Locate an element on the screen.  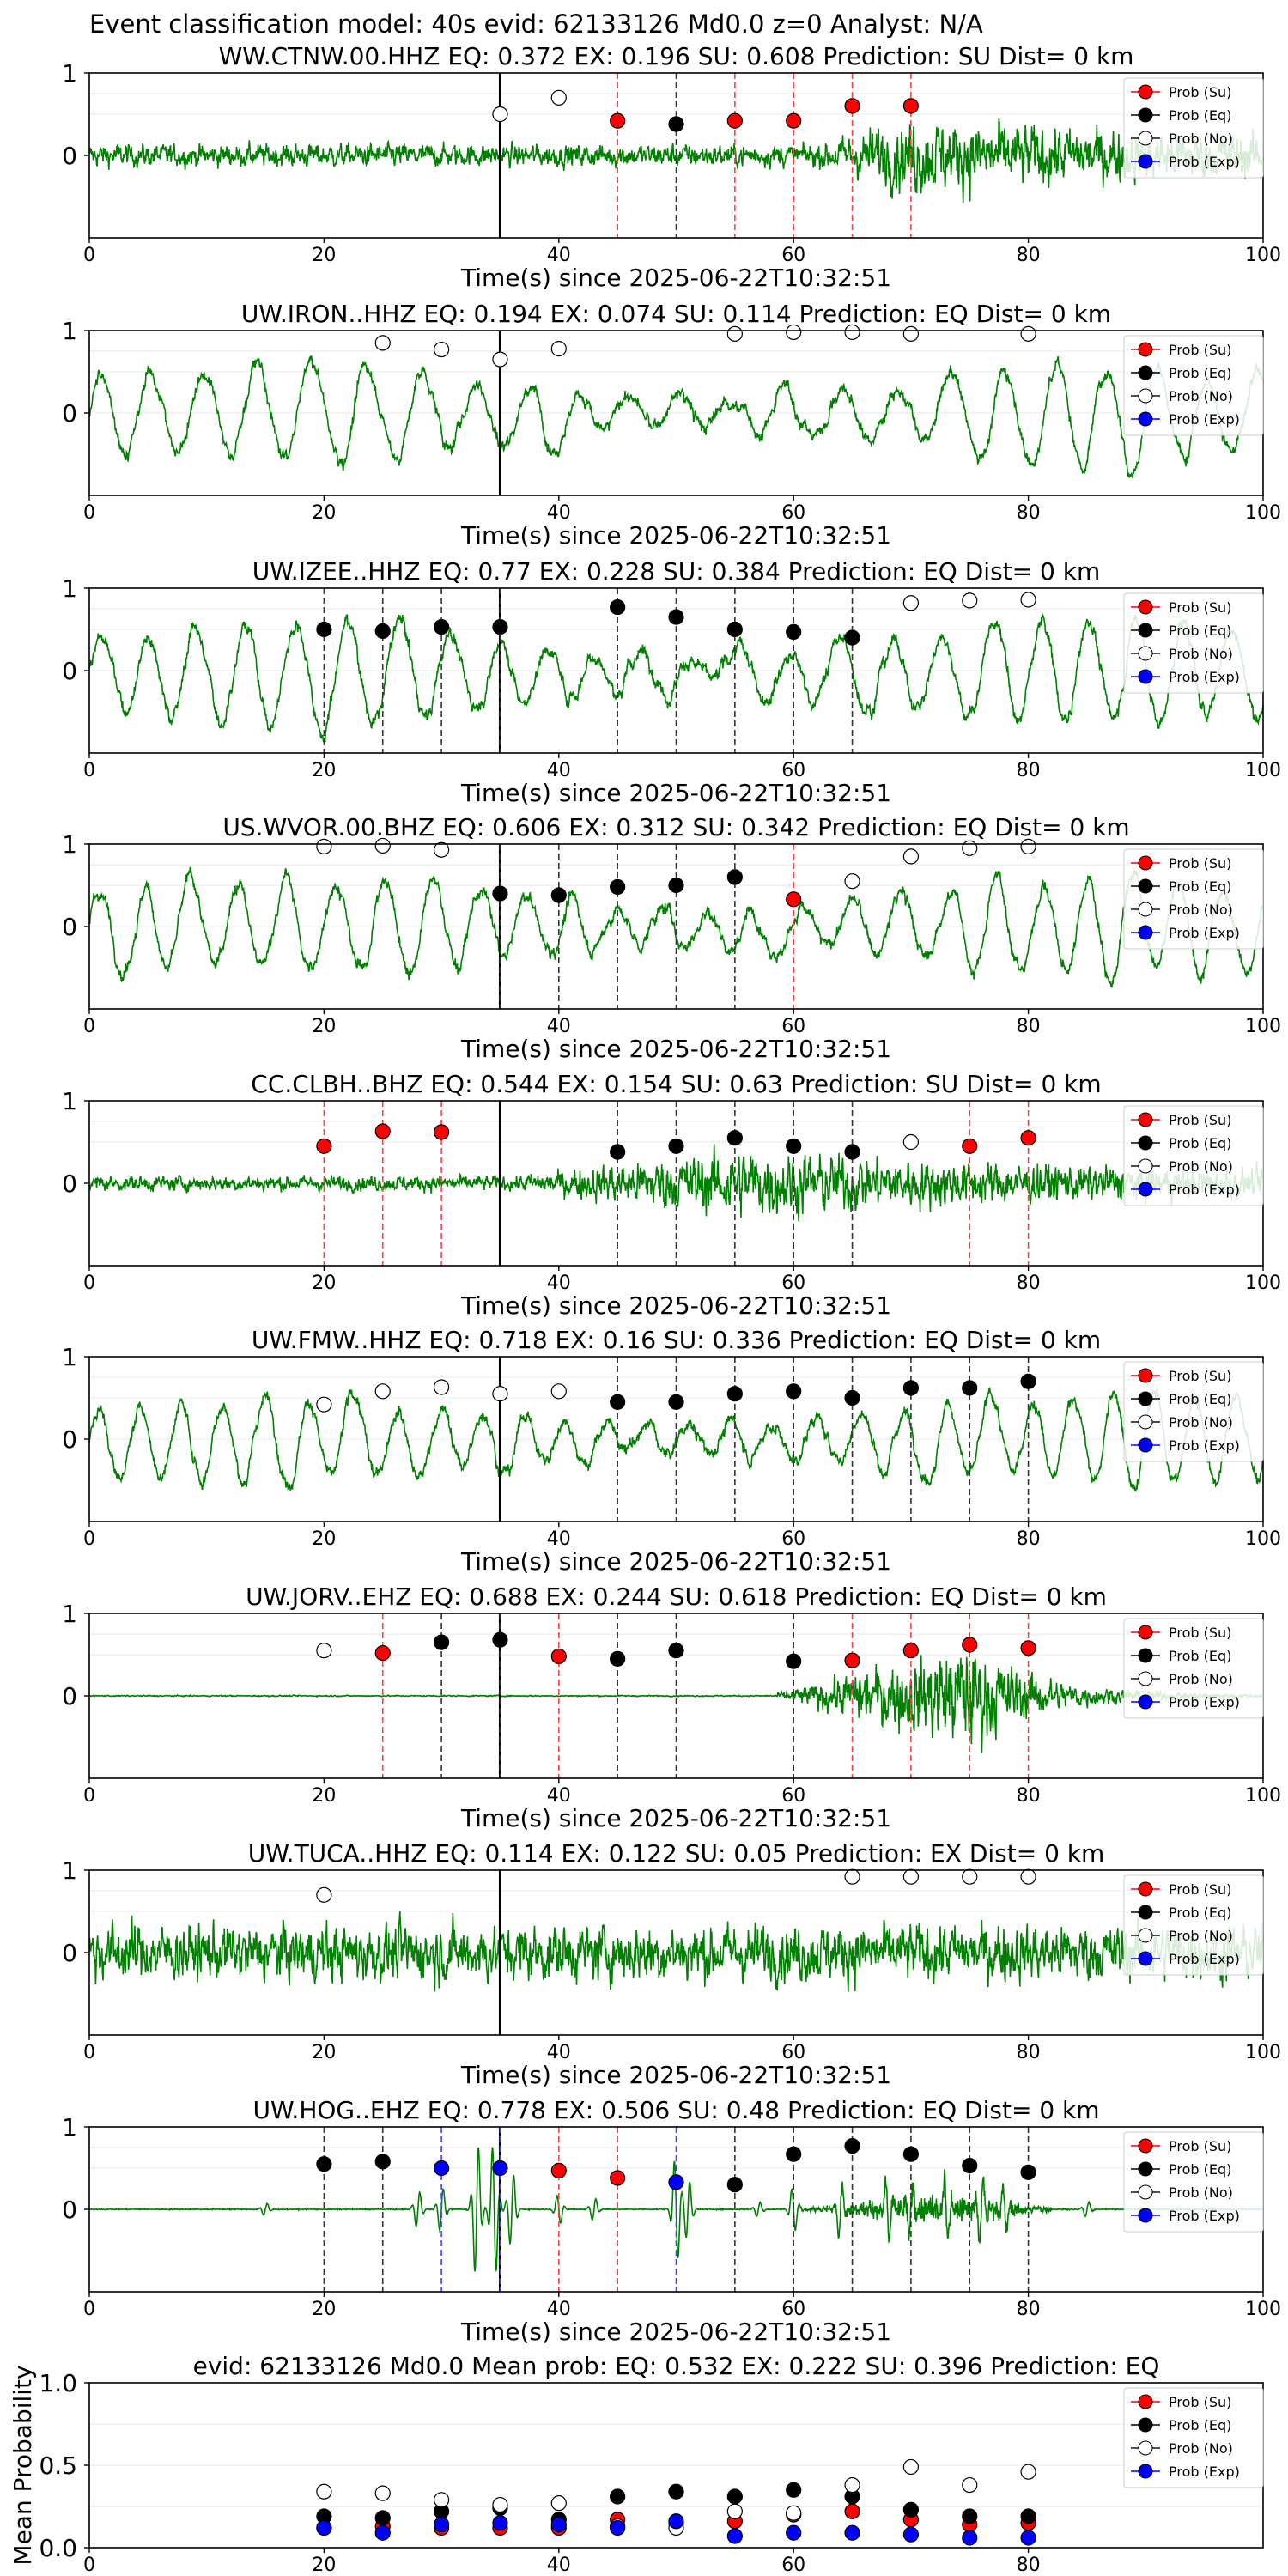
legend-label: Prob (Su) is located at coordinates (1200, 1889).